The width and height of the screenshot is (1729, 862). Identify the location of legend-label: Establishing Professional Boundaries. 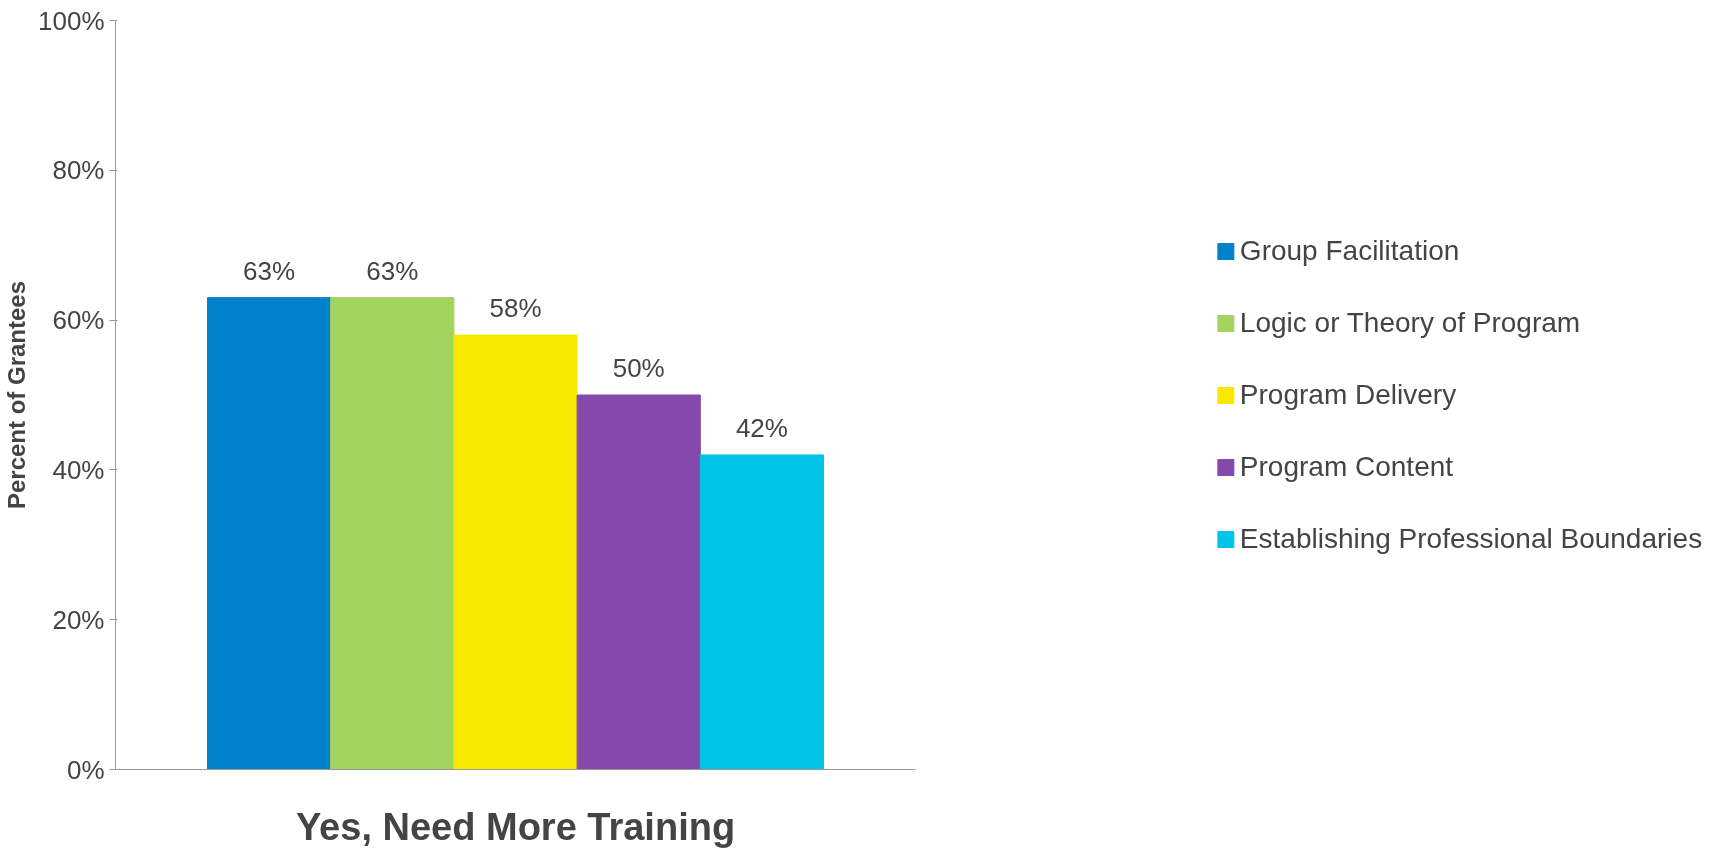
(1471, 538).